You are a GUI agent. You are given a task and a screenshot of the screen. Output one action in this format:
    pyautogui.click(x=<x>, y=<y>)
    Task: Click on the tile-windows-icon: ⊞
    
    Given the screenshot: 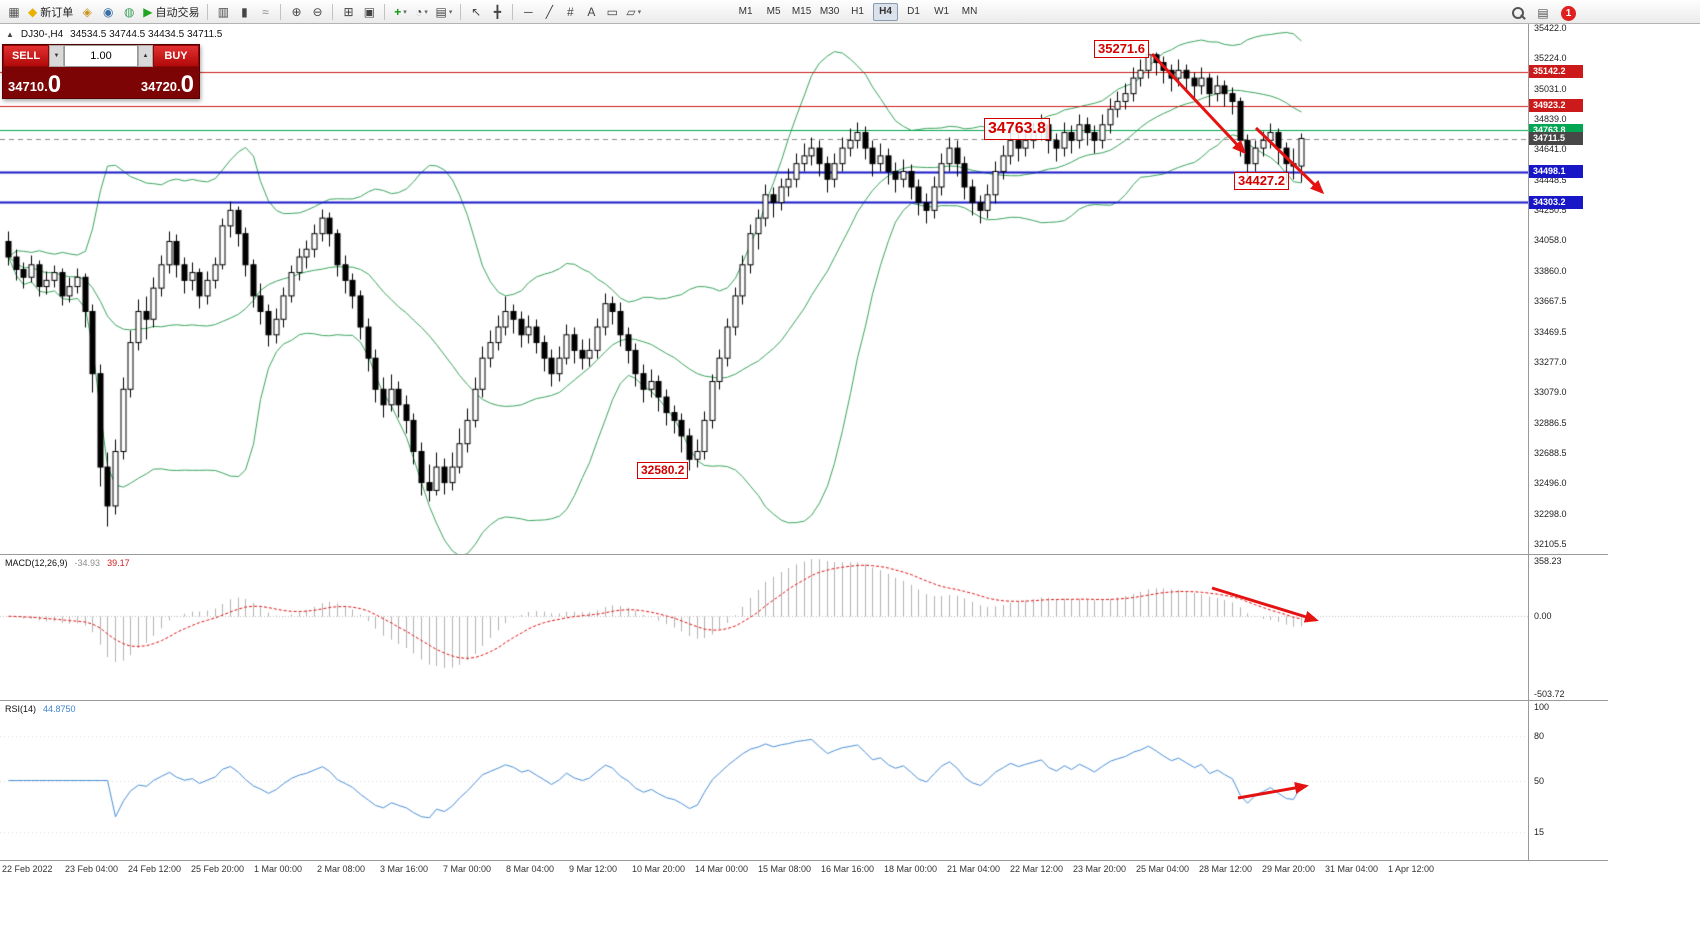 What is the action you would take?
    pyautogui.click(x=348, y=11)
    